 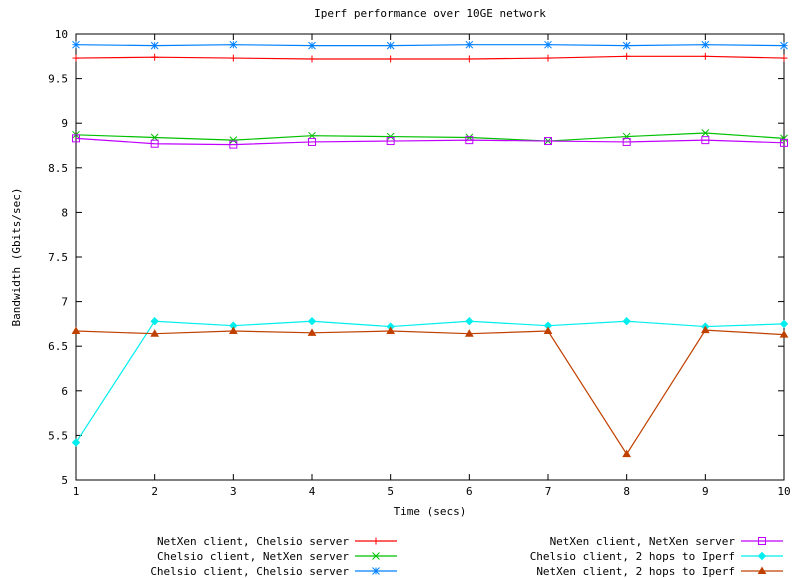 I want to click on chart-title: Iperf performance over 10GE network, so click(x=430, y=13).